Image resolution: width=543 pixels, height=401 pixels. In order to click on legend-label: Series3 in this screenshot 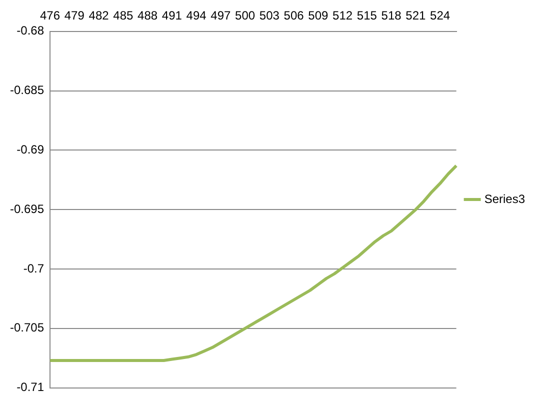, I will do `click(505, 199)`.